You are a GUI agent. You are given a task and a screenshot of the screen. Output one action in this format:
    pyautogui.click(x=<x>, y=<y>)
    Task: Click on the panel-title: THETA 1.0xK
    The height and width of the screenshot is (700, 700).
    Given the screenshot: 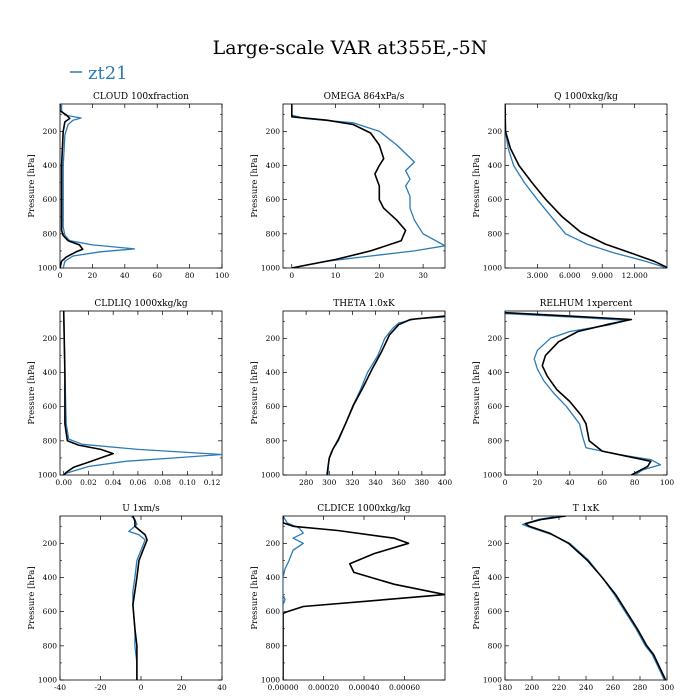 What is the action you would take?
    pyautogui.click(x=364, y=304)
    